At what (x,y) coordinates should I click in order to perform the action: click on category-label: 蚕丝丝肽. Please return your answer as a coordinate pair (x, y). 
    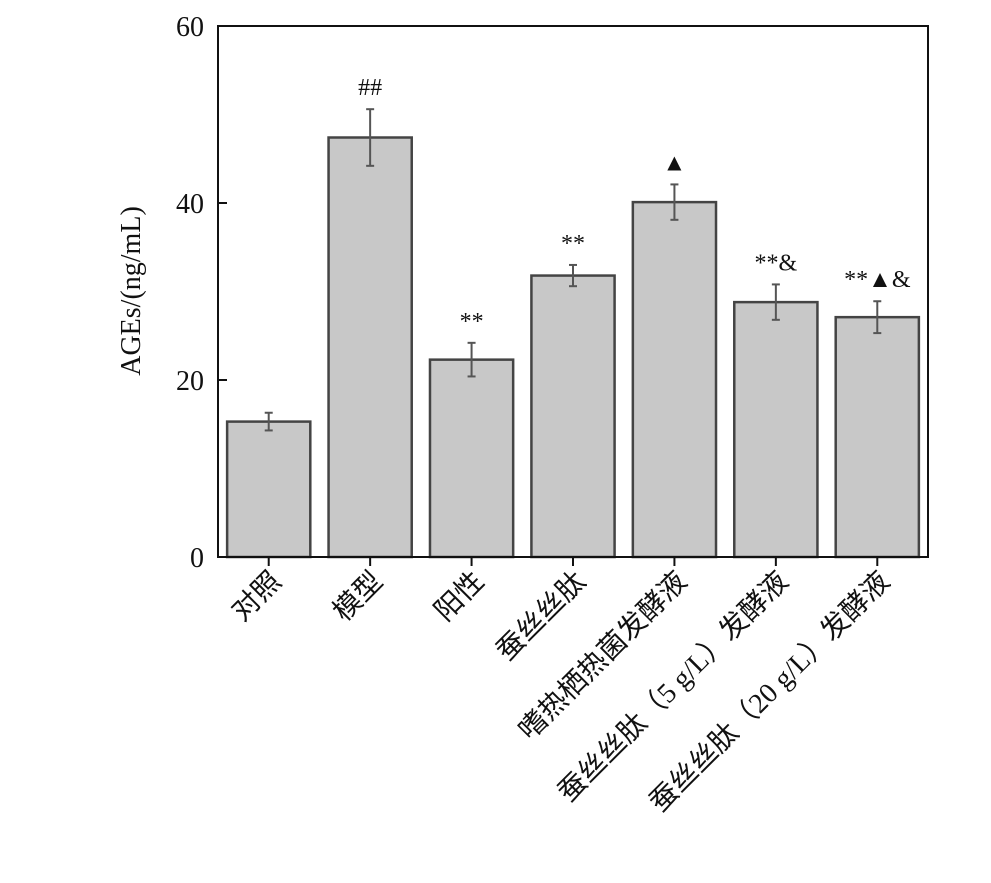
    Looking at the image, I should click on (541, 616).